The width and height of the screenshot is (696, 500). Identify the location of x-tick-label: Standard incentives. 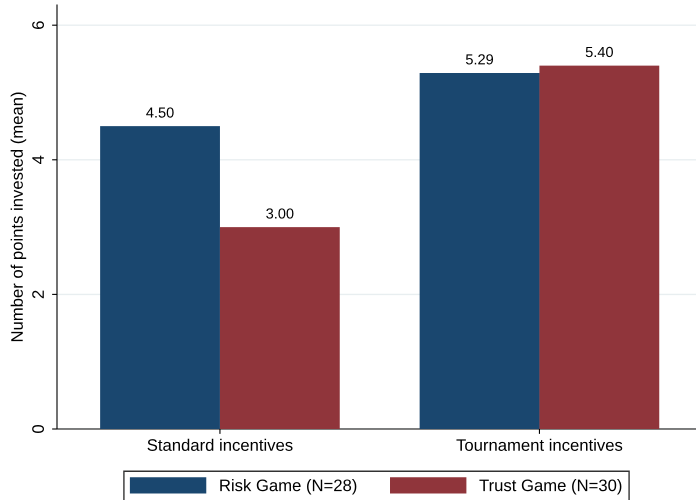
(220, 444).